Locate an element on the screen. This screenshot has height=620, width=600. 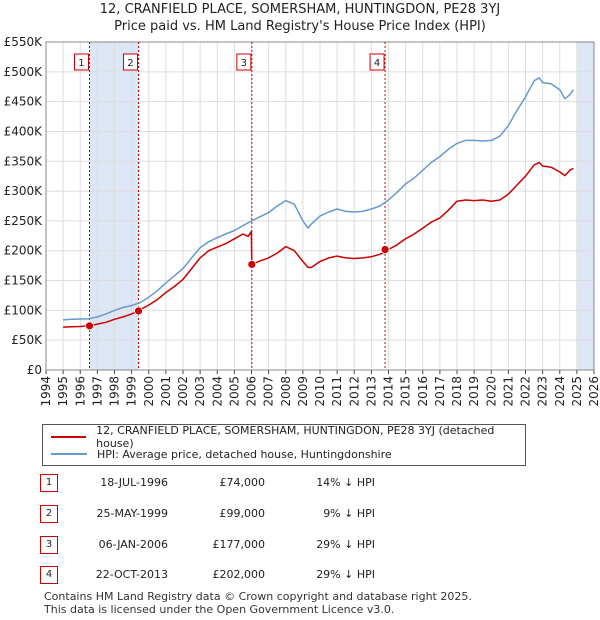
transaction-price: £202,000 is located at coordinates (239, 574).